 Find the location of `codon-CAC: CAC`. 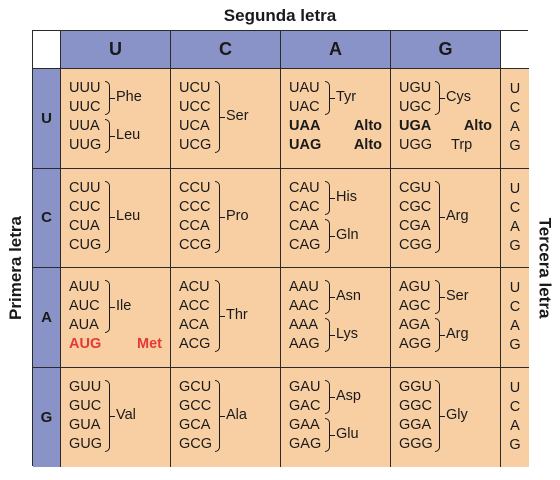

codon-CAC: CAC is located at coordinates (304, 206).